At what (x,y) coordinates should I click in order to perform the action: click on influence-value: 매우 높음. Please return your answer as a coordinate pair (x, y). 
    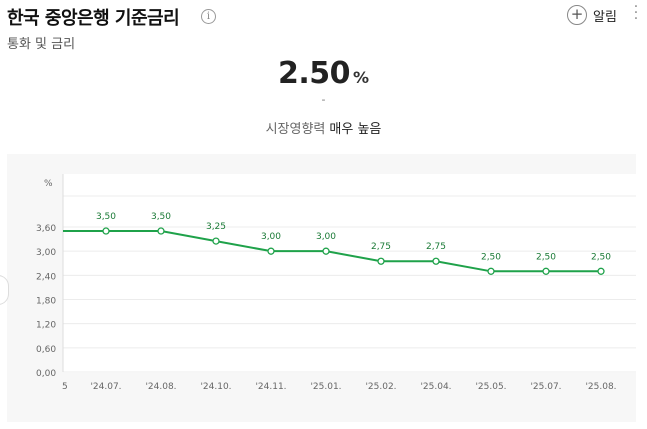
    Looking at the image, I should click on (355, 129).